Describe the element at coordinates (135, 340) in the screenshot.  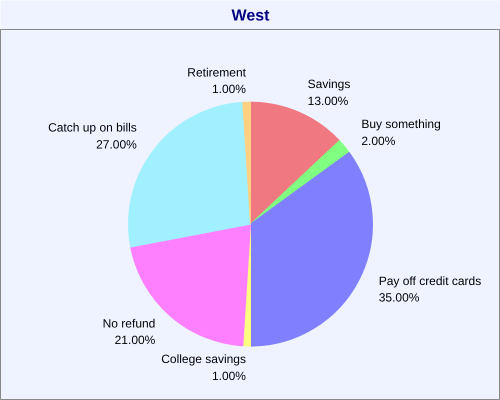
I see `data-label: 21.00%` at that location.